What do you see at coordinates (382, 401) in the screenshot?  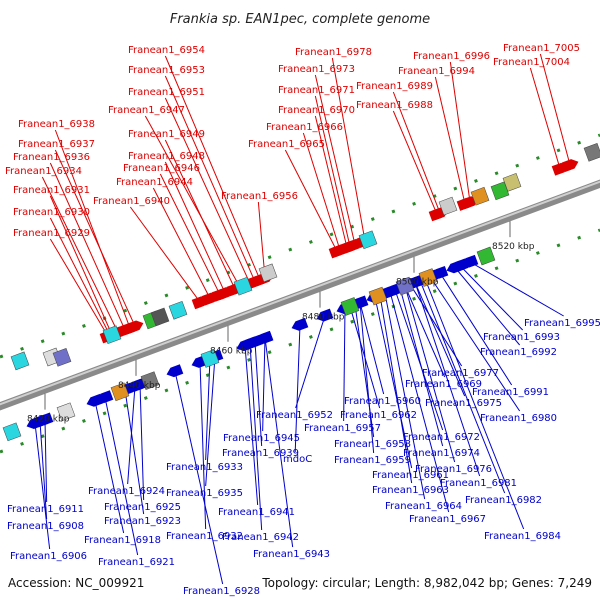 I see `gene-label-reverse: Franean1_6960` at bounding box center [382, 401].